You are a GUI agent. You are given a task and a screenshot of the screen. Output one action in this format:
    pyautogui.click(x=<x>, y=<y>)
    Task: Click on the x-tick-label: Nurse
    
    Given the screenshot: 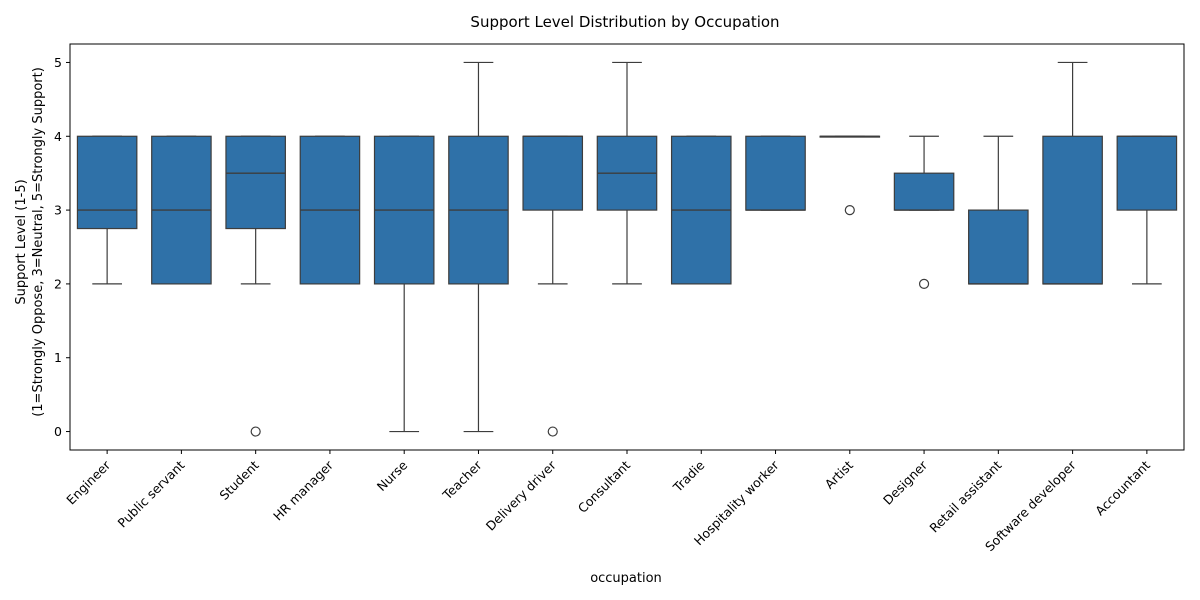 What is the action you would take?
    pyautogui.click(x=392, y=475)
    